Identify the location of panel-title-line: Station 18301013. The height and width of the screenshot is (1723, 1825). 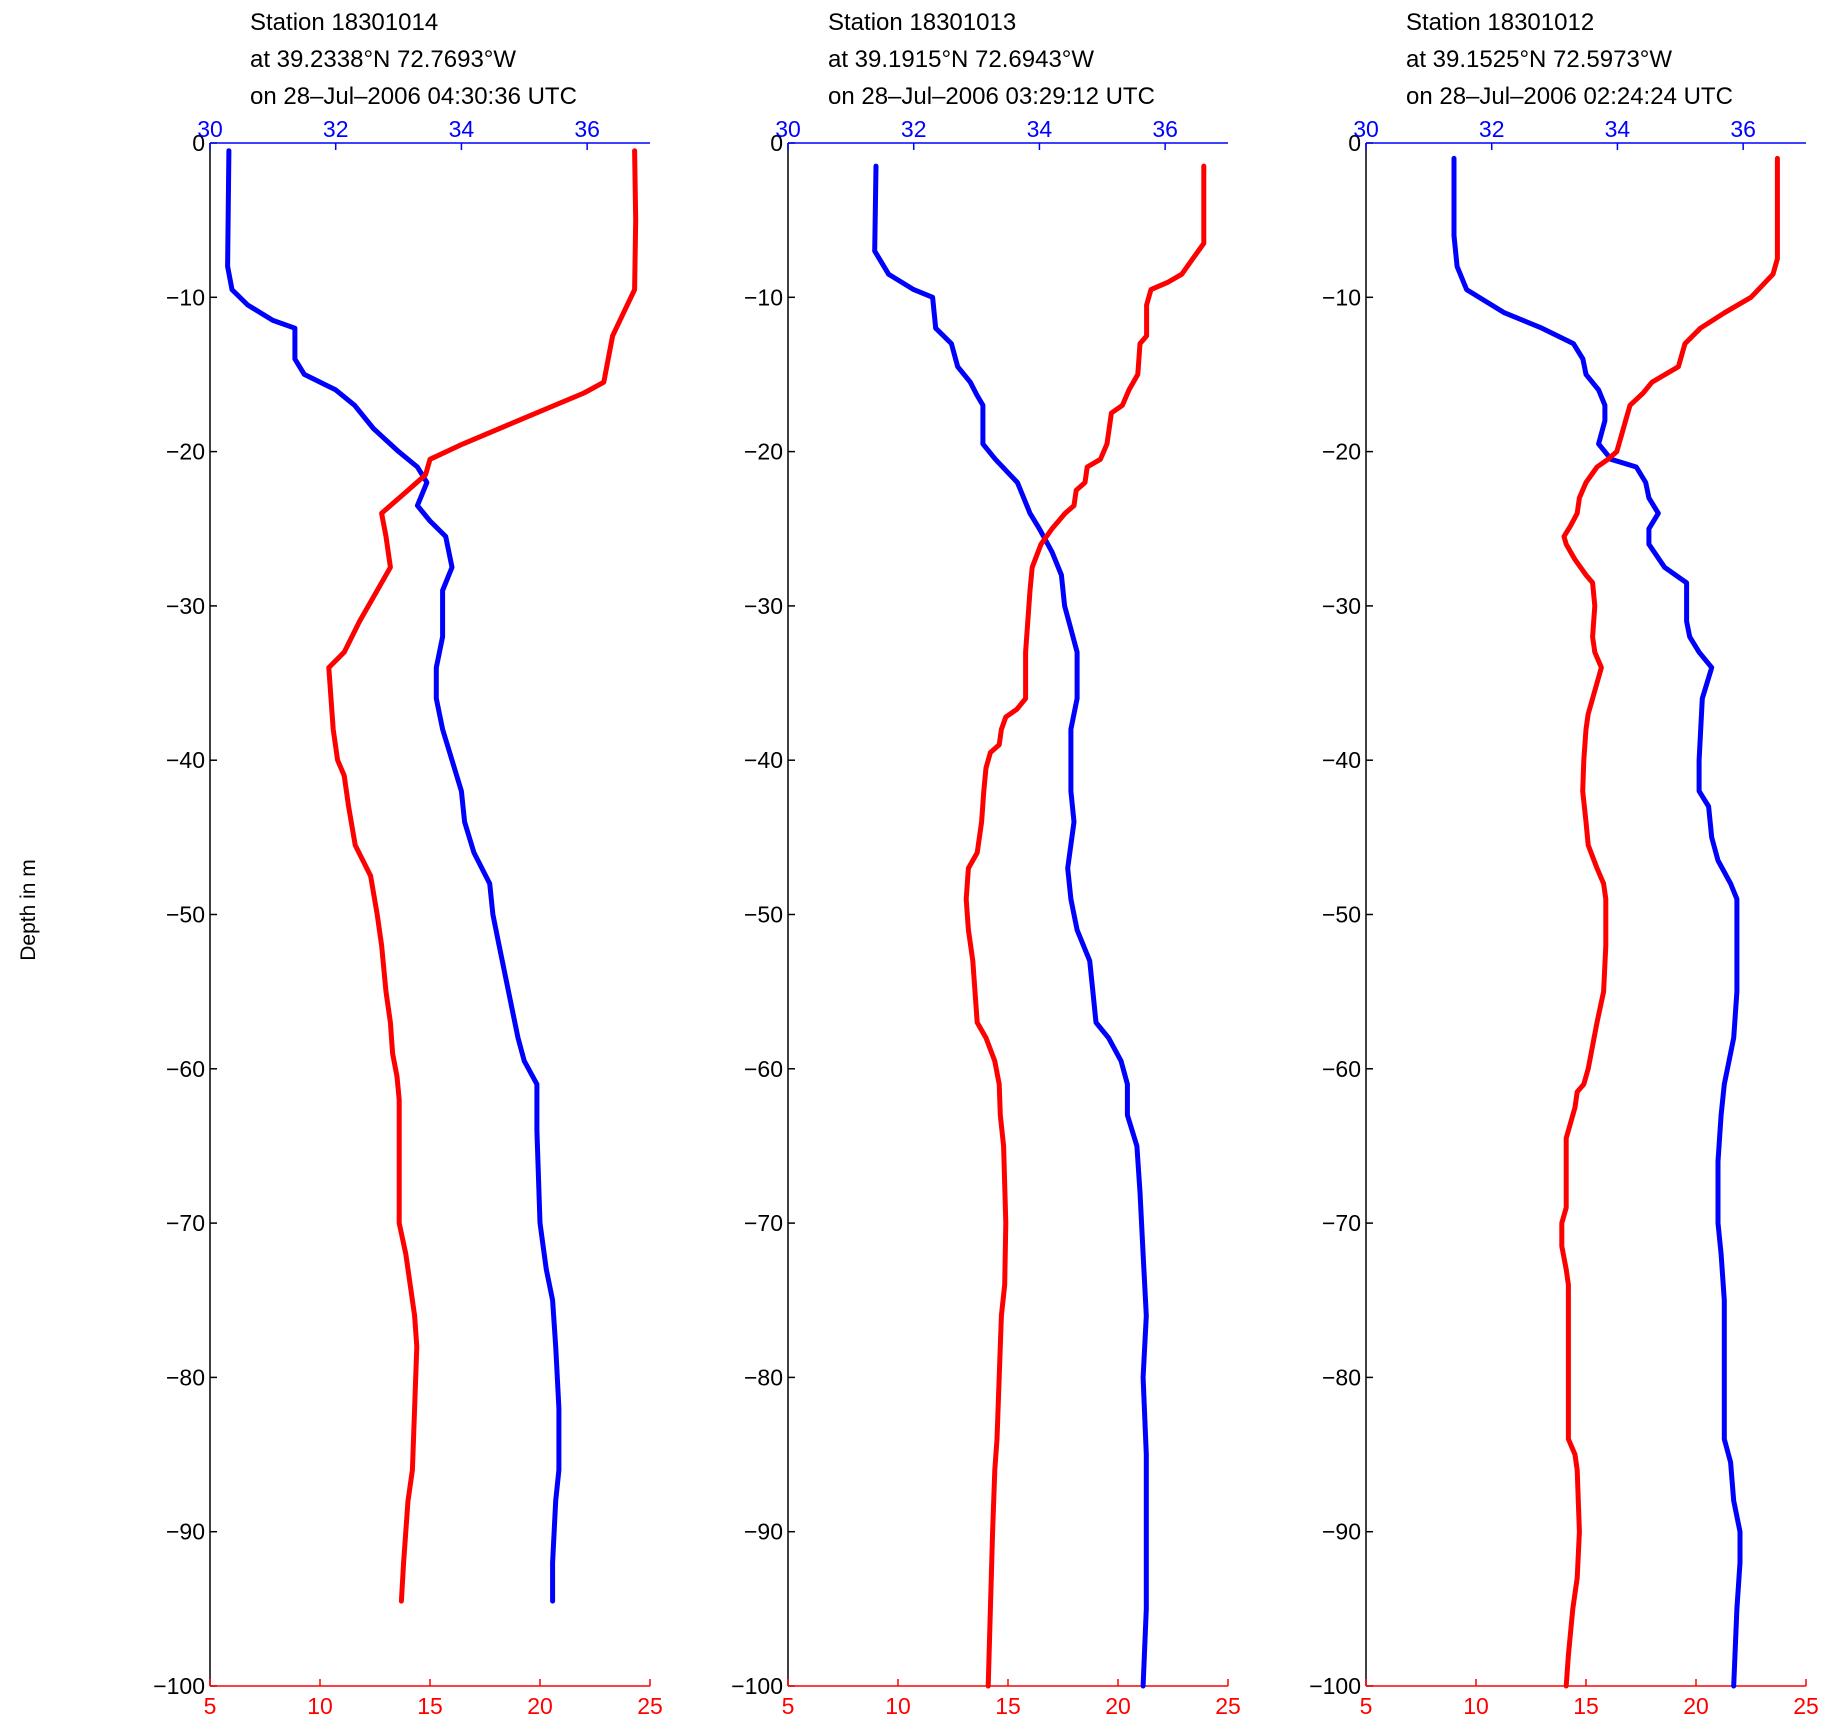
(922, 22).